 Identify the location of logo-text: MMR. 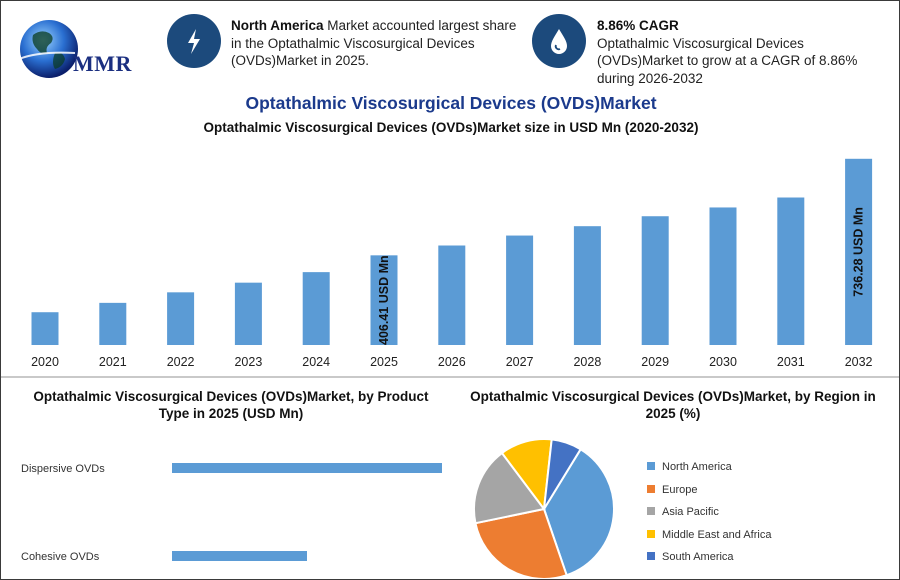
(102, 63).